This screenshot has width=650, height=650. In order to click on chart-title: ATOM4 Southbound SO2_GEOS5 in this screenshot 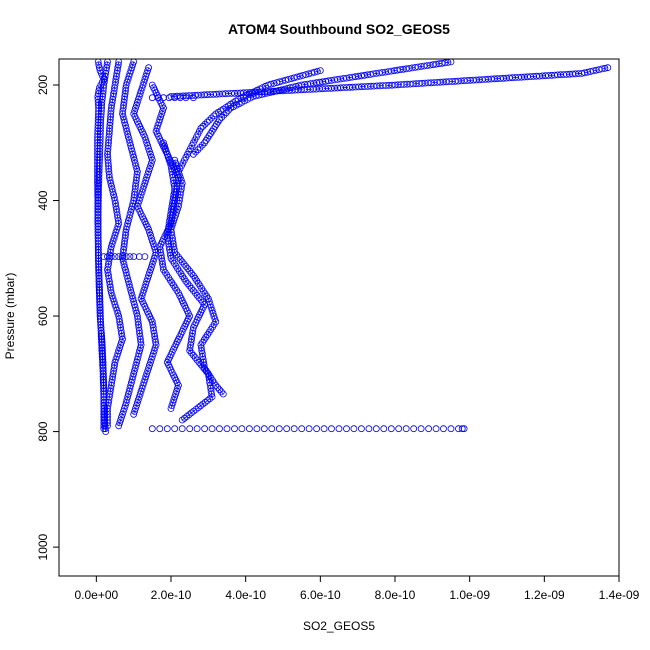, I will do `click(339, 29)`.